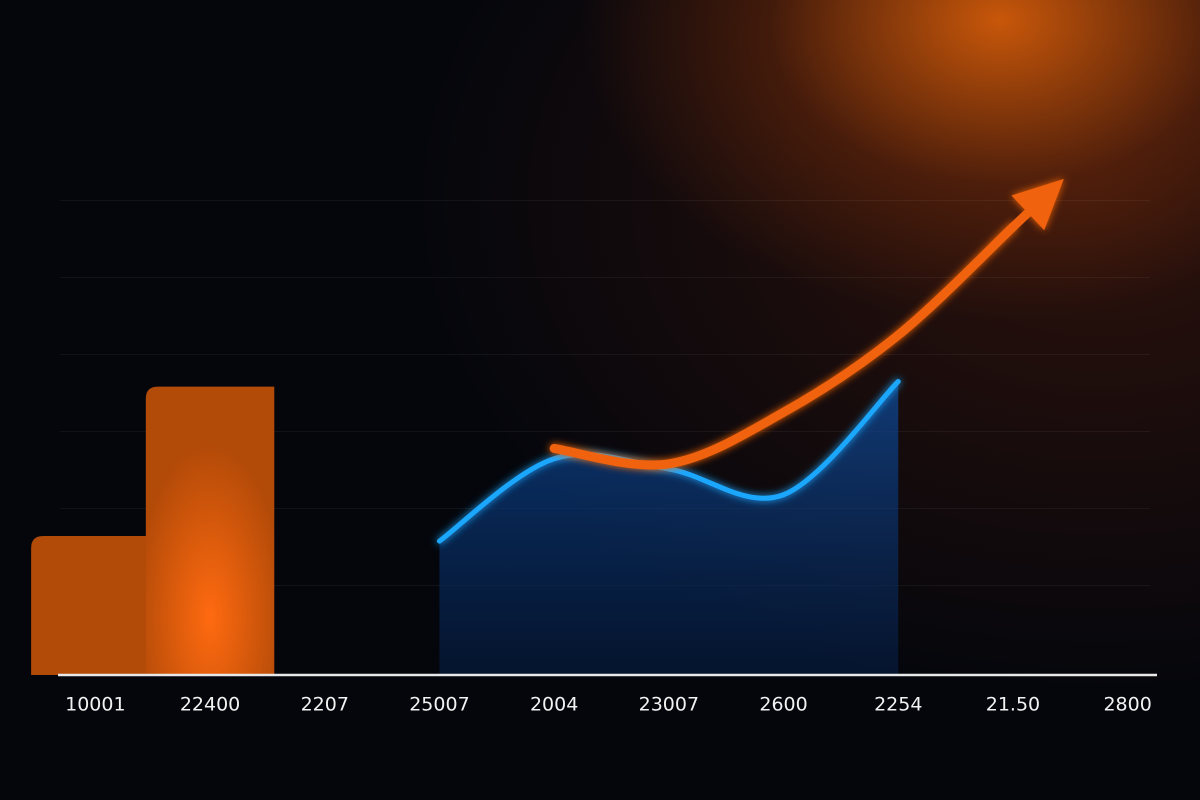 This screenshot has height=800, width=1200. What do you see at coordinates (210, 705) in the screenshot?
I see `x-tick-label: 22400` at bounding box center [210, 705].